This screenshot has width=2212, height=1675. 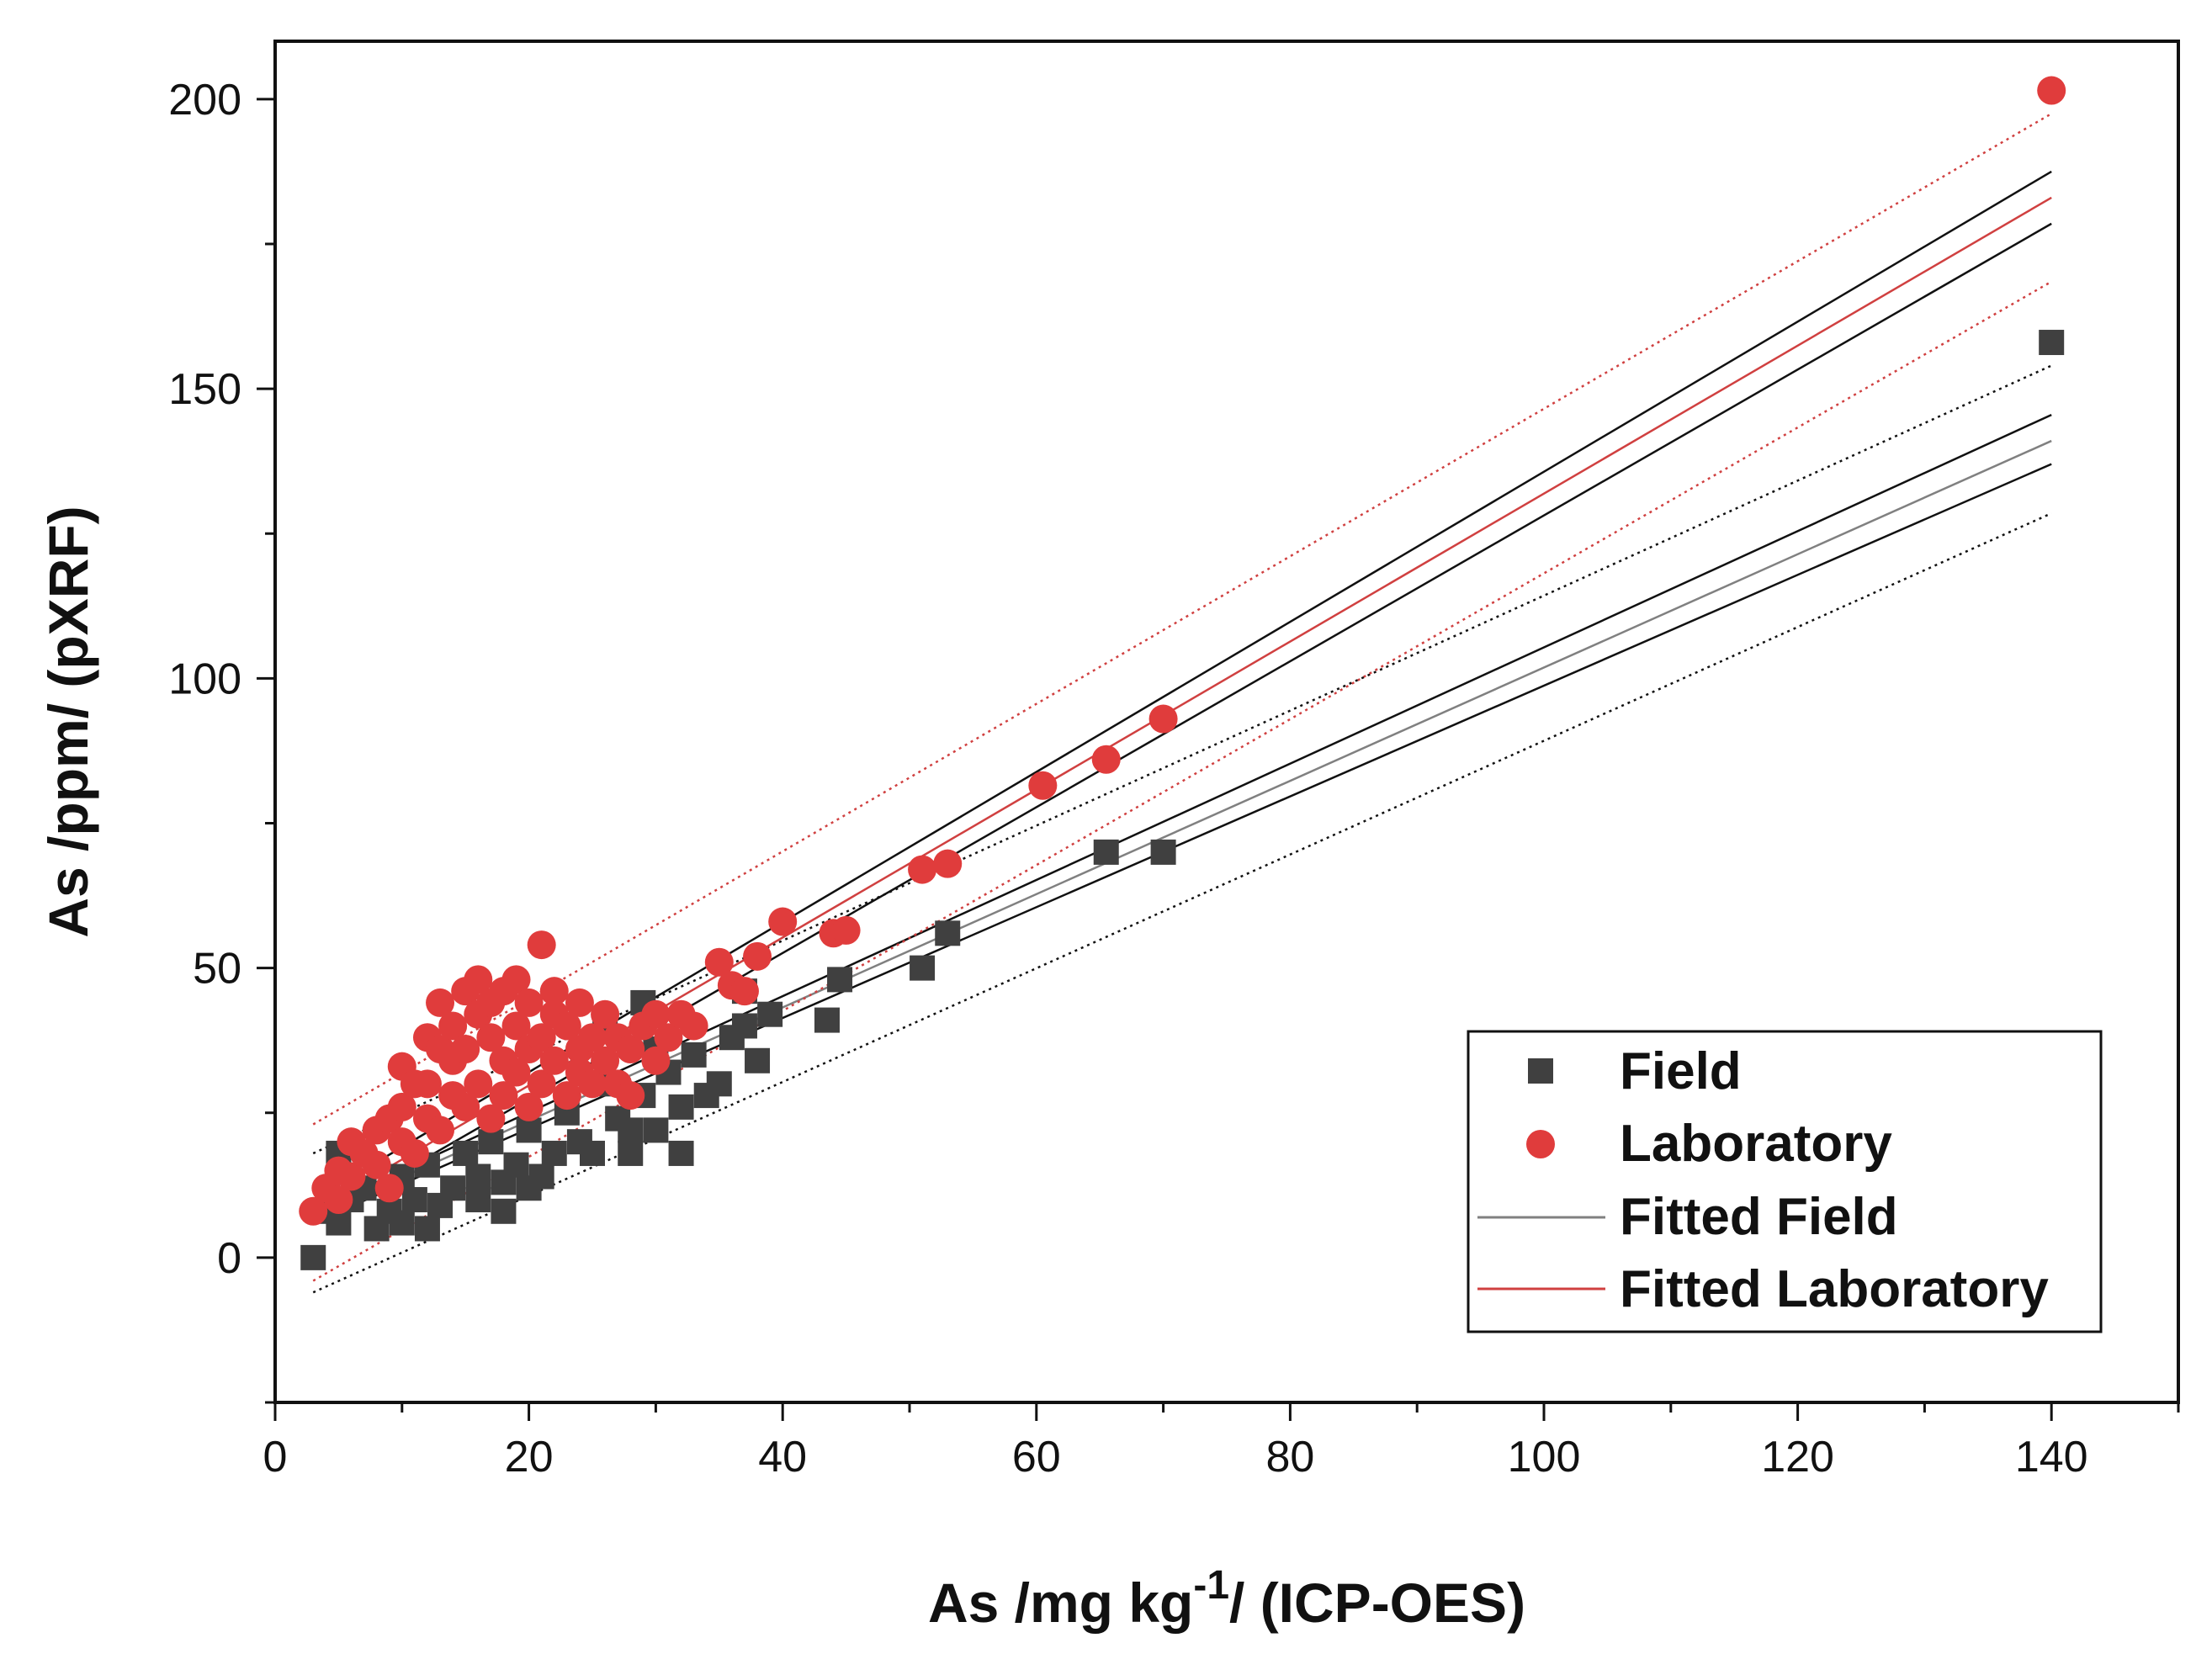 I want to click on y-axis: 0 50 100 150 200, so click(x=221, y=740).